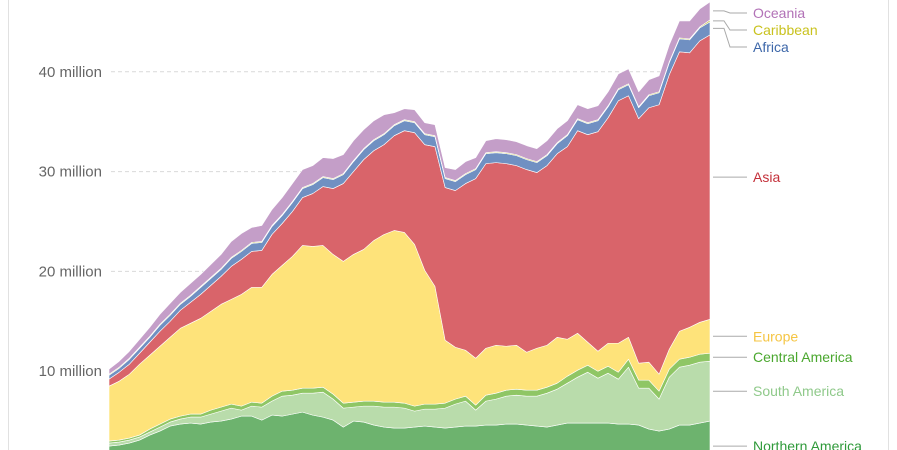 Image resolution: width=897 pixels, height=450 pixels. I want to click on leader-africa, so click(730, 37).